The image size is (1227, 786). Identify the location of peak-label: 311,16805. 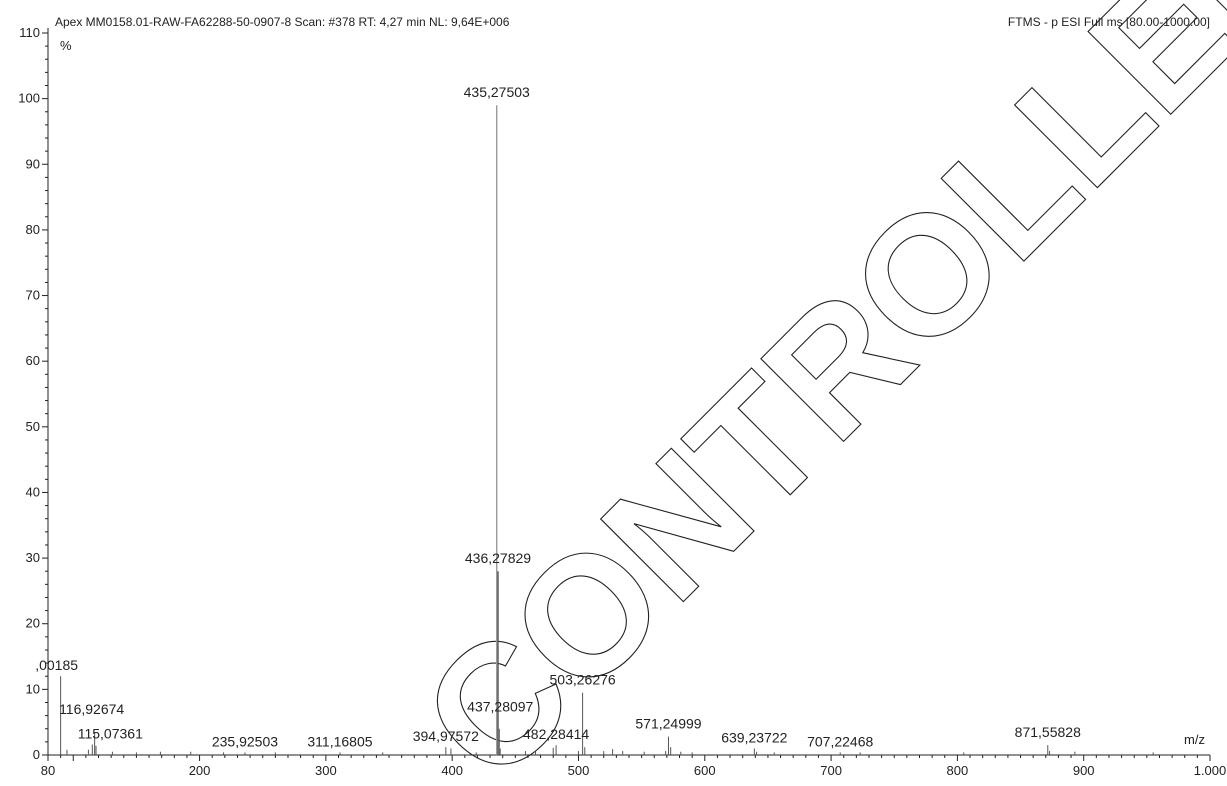
(339, 741).